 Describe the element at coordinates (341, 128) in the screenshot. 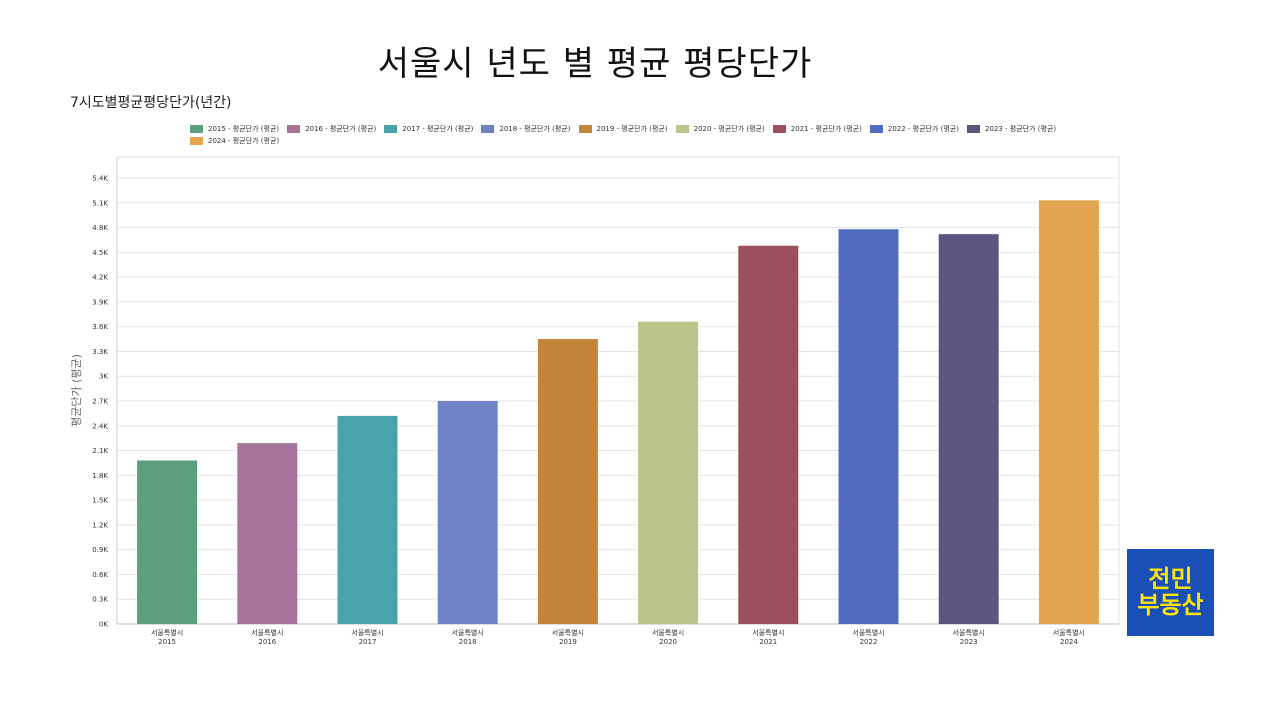

I see `legend-label: 2016 - 평균단가 (평균)` at that location.